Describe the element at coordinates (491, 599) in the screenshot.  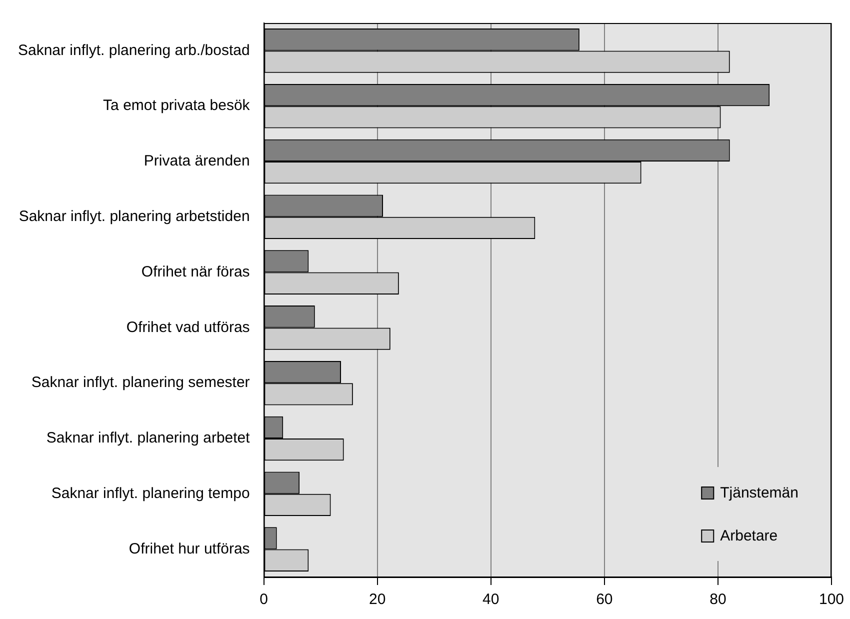
I see `x-tick-label: 40` at that location.